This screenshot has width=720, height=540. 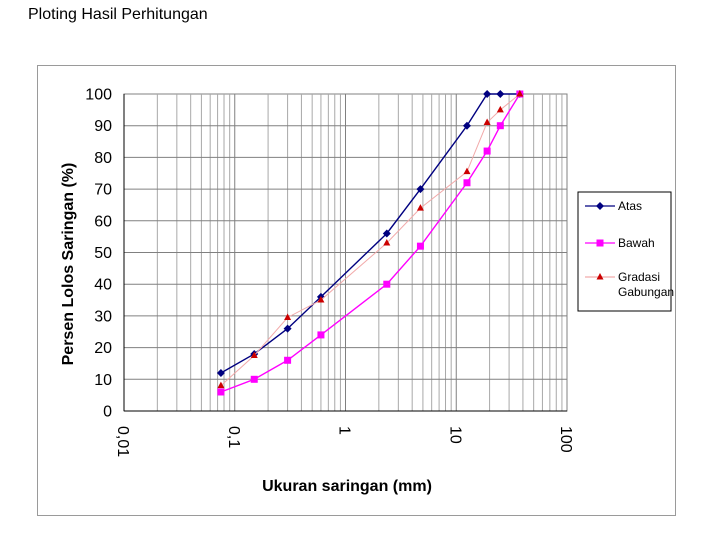 What do you see at coordinates (103, 253) in the screenshot?
I see `y-tick-label: 50` at bounding box center [103, 253].